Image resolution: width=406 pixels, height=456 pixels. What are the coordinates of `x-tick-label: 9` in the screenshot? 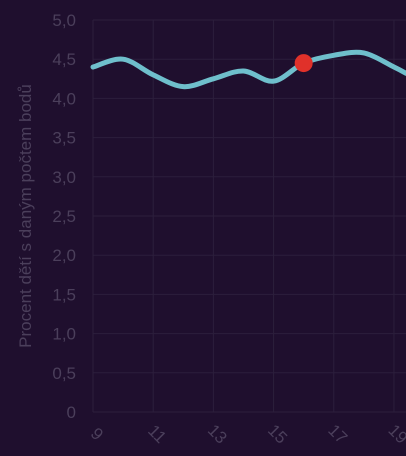 It's located at (97, 434).